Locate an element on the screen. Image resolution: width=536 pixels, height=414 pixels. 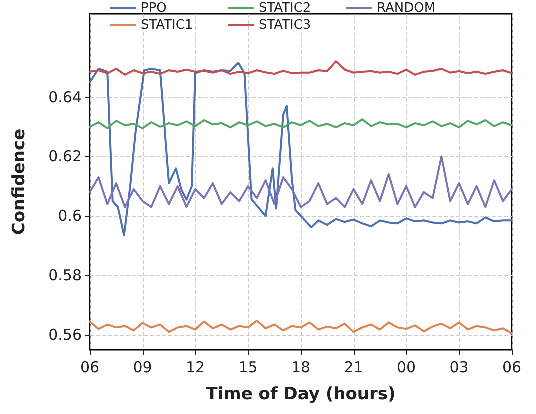
legend-label: STATIC2 is located at coordinates (285, 8).